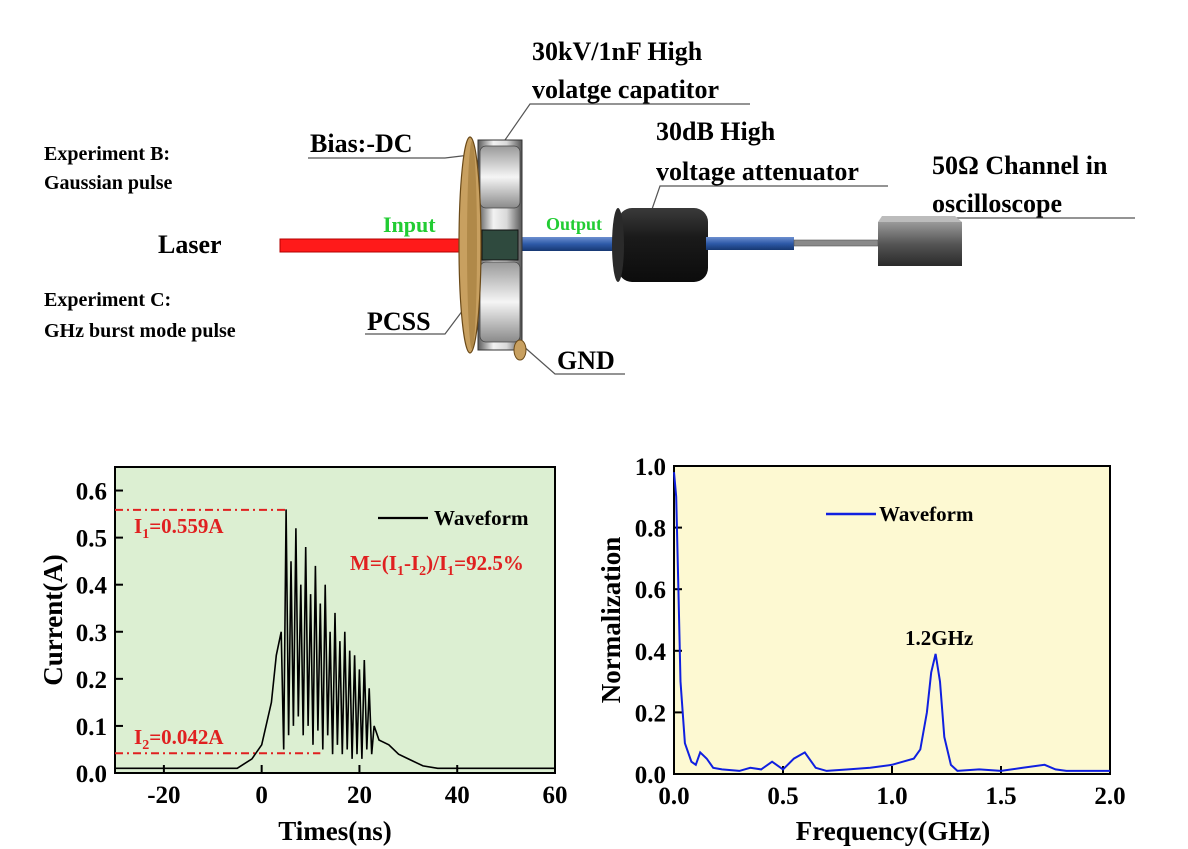 The image size is (1188, 849). I want to click on x-tick-label: 0.5, so click(782, 796).